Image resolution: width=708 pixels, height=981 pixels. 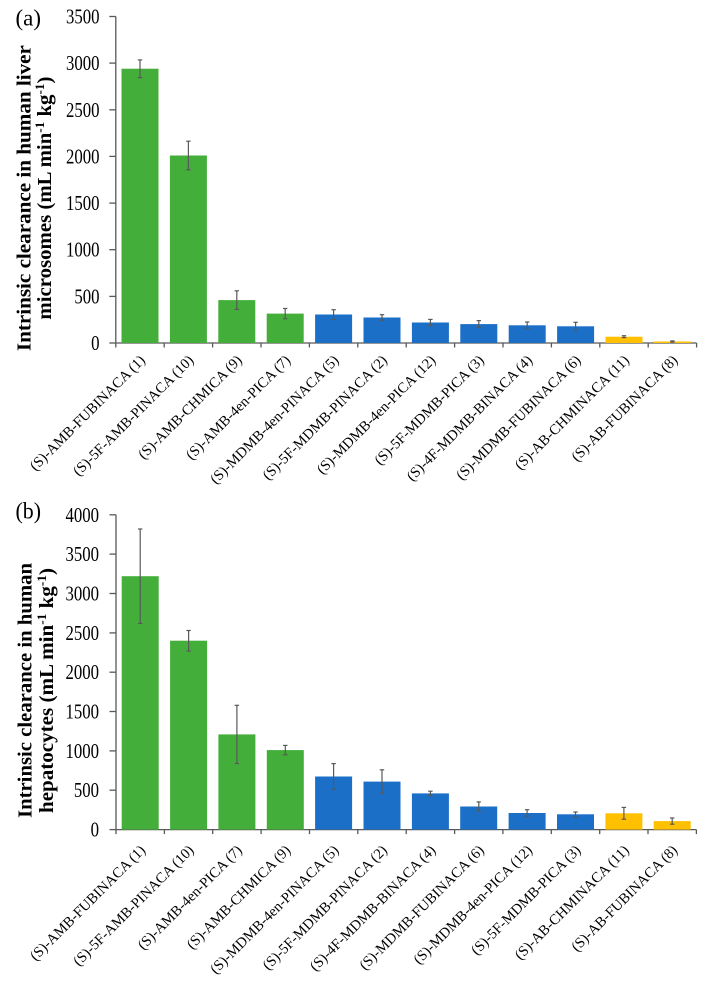 I want to click on svg-text: Intrinsic clearance in human, so click(x=26, y=690).